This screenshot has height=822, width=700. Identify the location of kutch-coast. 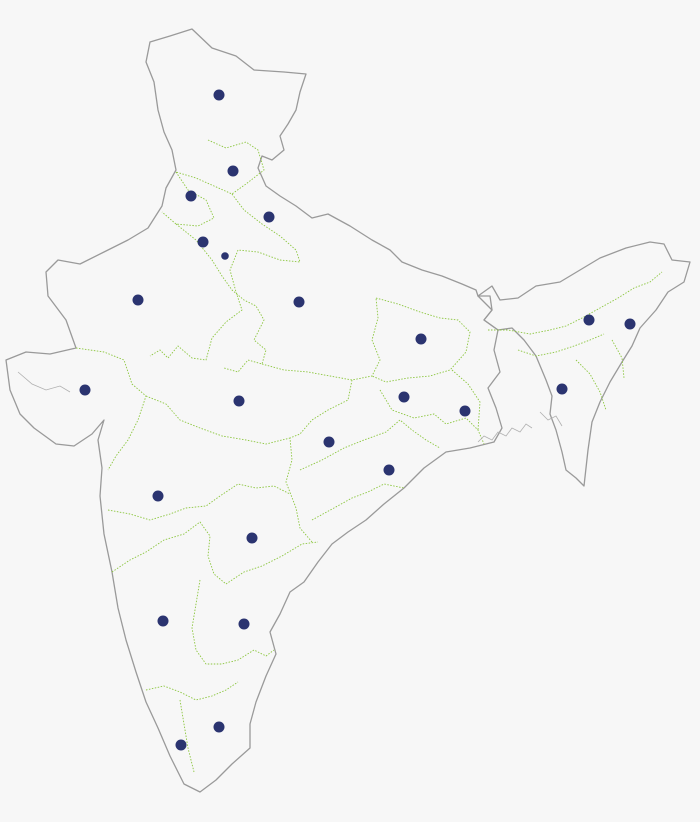
(44, 382).